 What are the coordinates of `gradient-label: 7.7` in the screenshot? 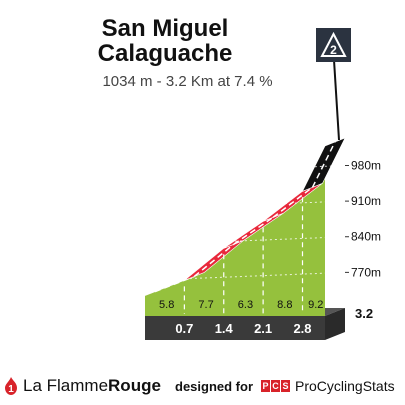 It's located at (205, 305).